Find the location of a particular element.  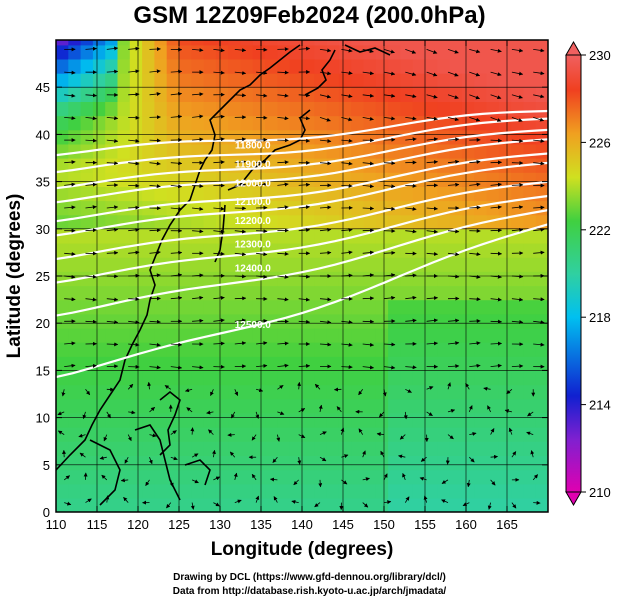

colorbar-tick-label: 210 is located at coordinates (600, 492).